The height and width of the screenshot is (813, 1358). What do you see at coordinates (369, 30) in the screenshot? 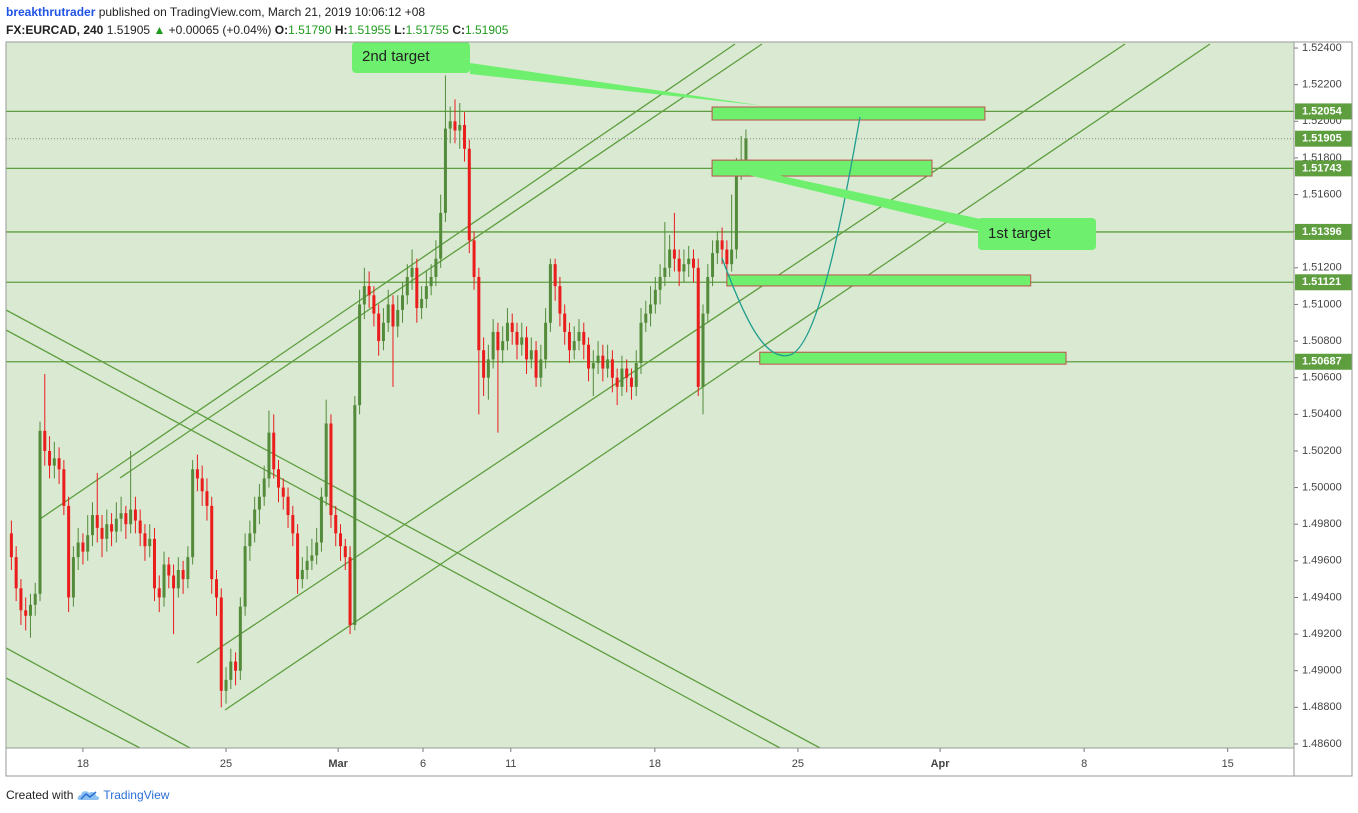
I see `h-value: 1.51955` at bounding box center [369, 30].